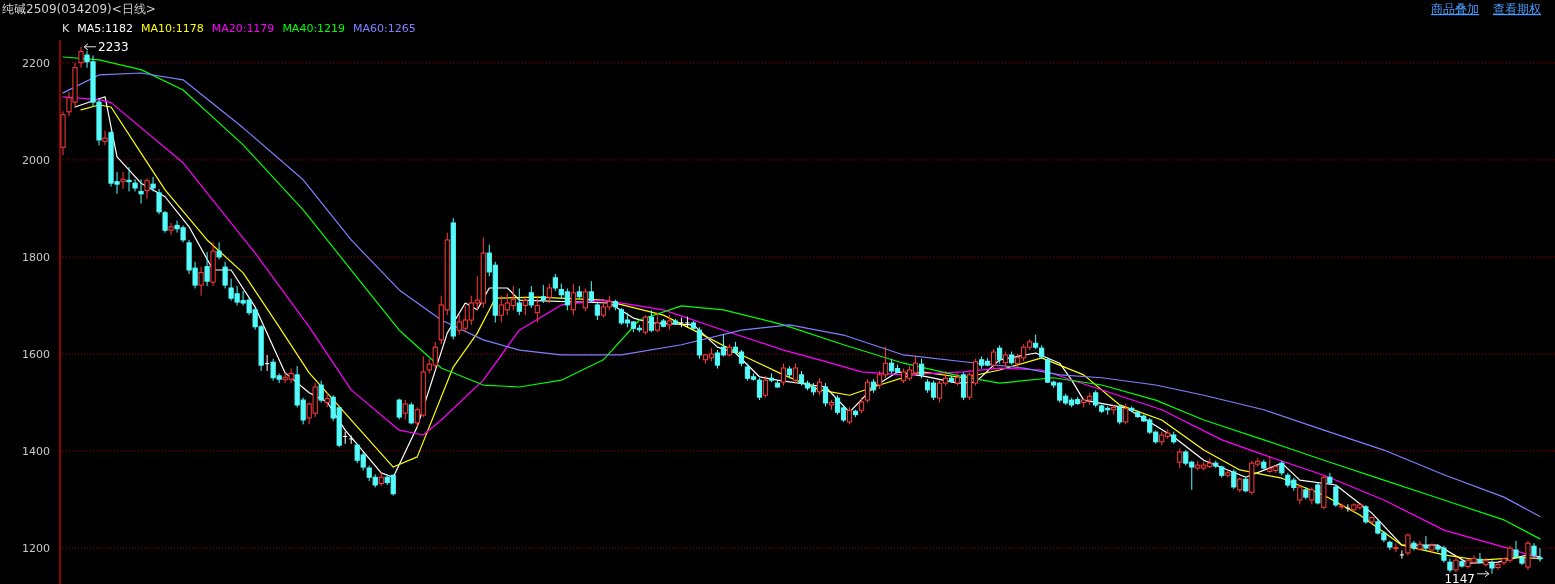  Describe the element at coordinates (36, 63) in the screenshot. I see `y-tick-label: 2200` at that location.